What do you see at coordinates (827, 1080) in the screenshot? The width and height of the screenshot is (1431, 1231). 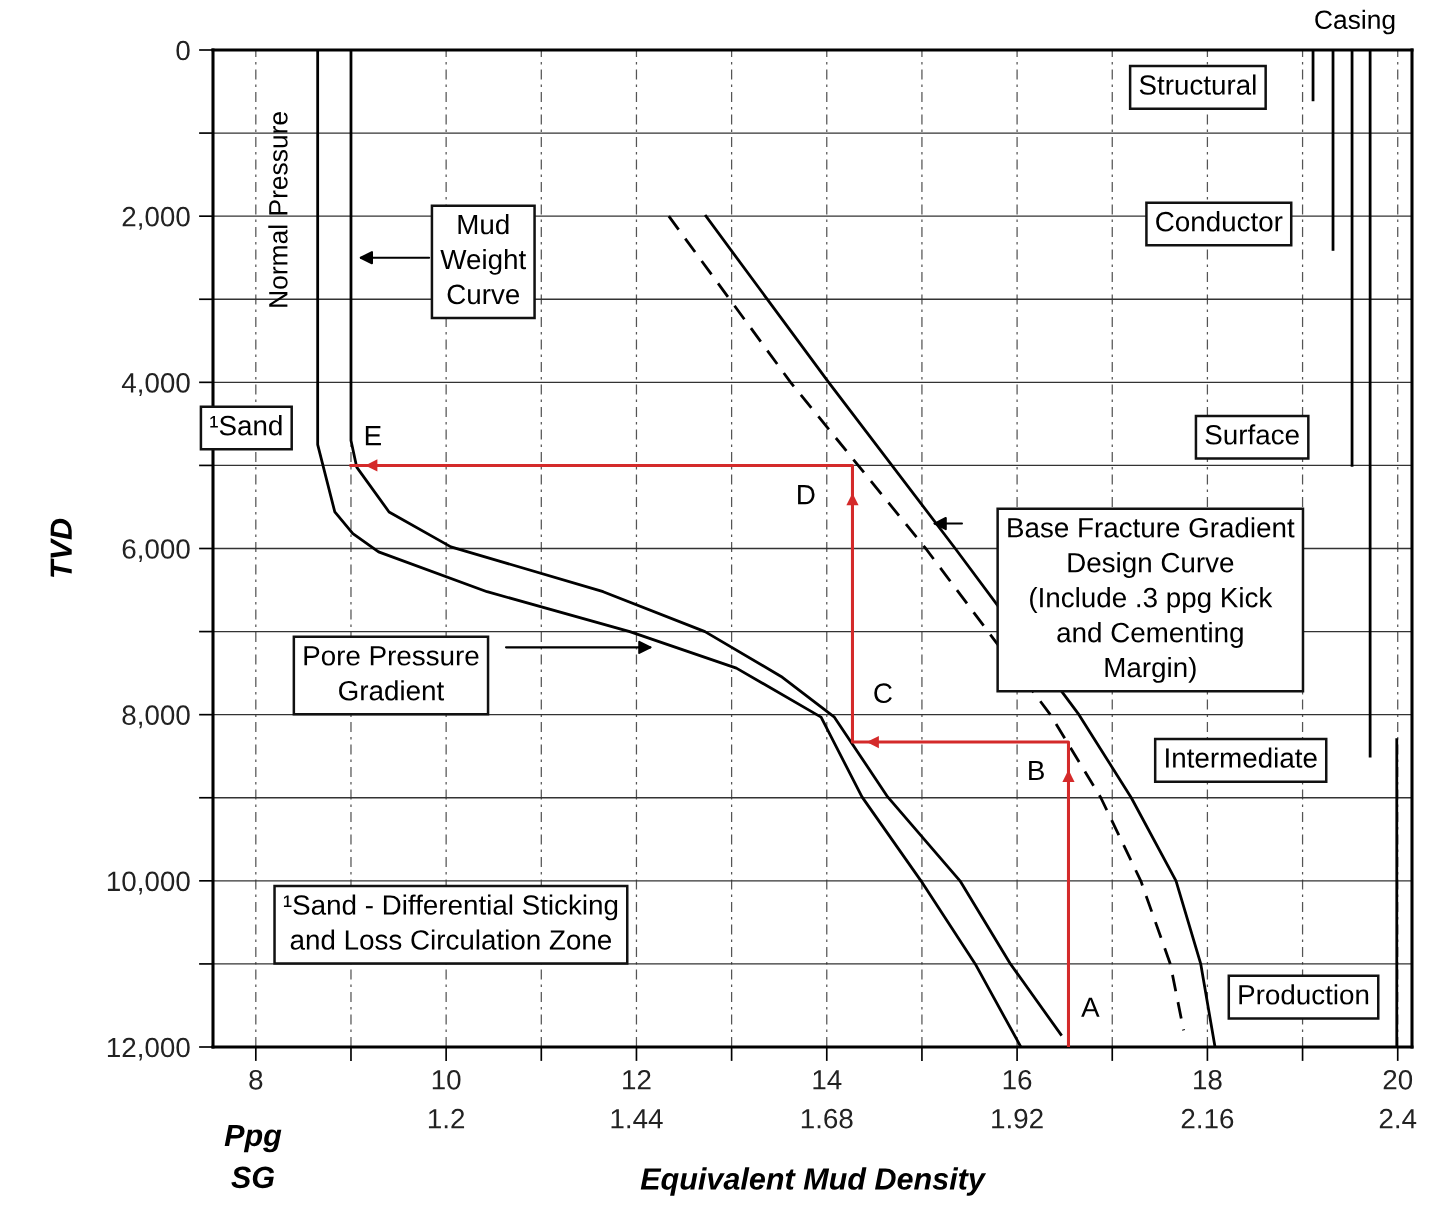 I see `x-tick-label: 14` at bounding box center [827, 1080].